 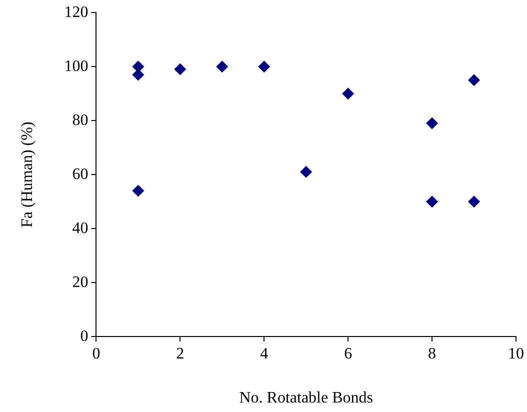 I want to click on y-axis-title: Fa (Human) (%), so click(x=27, y=175).